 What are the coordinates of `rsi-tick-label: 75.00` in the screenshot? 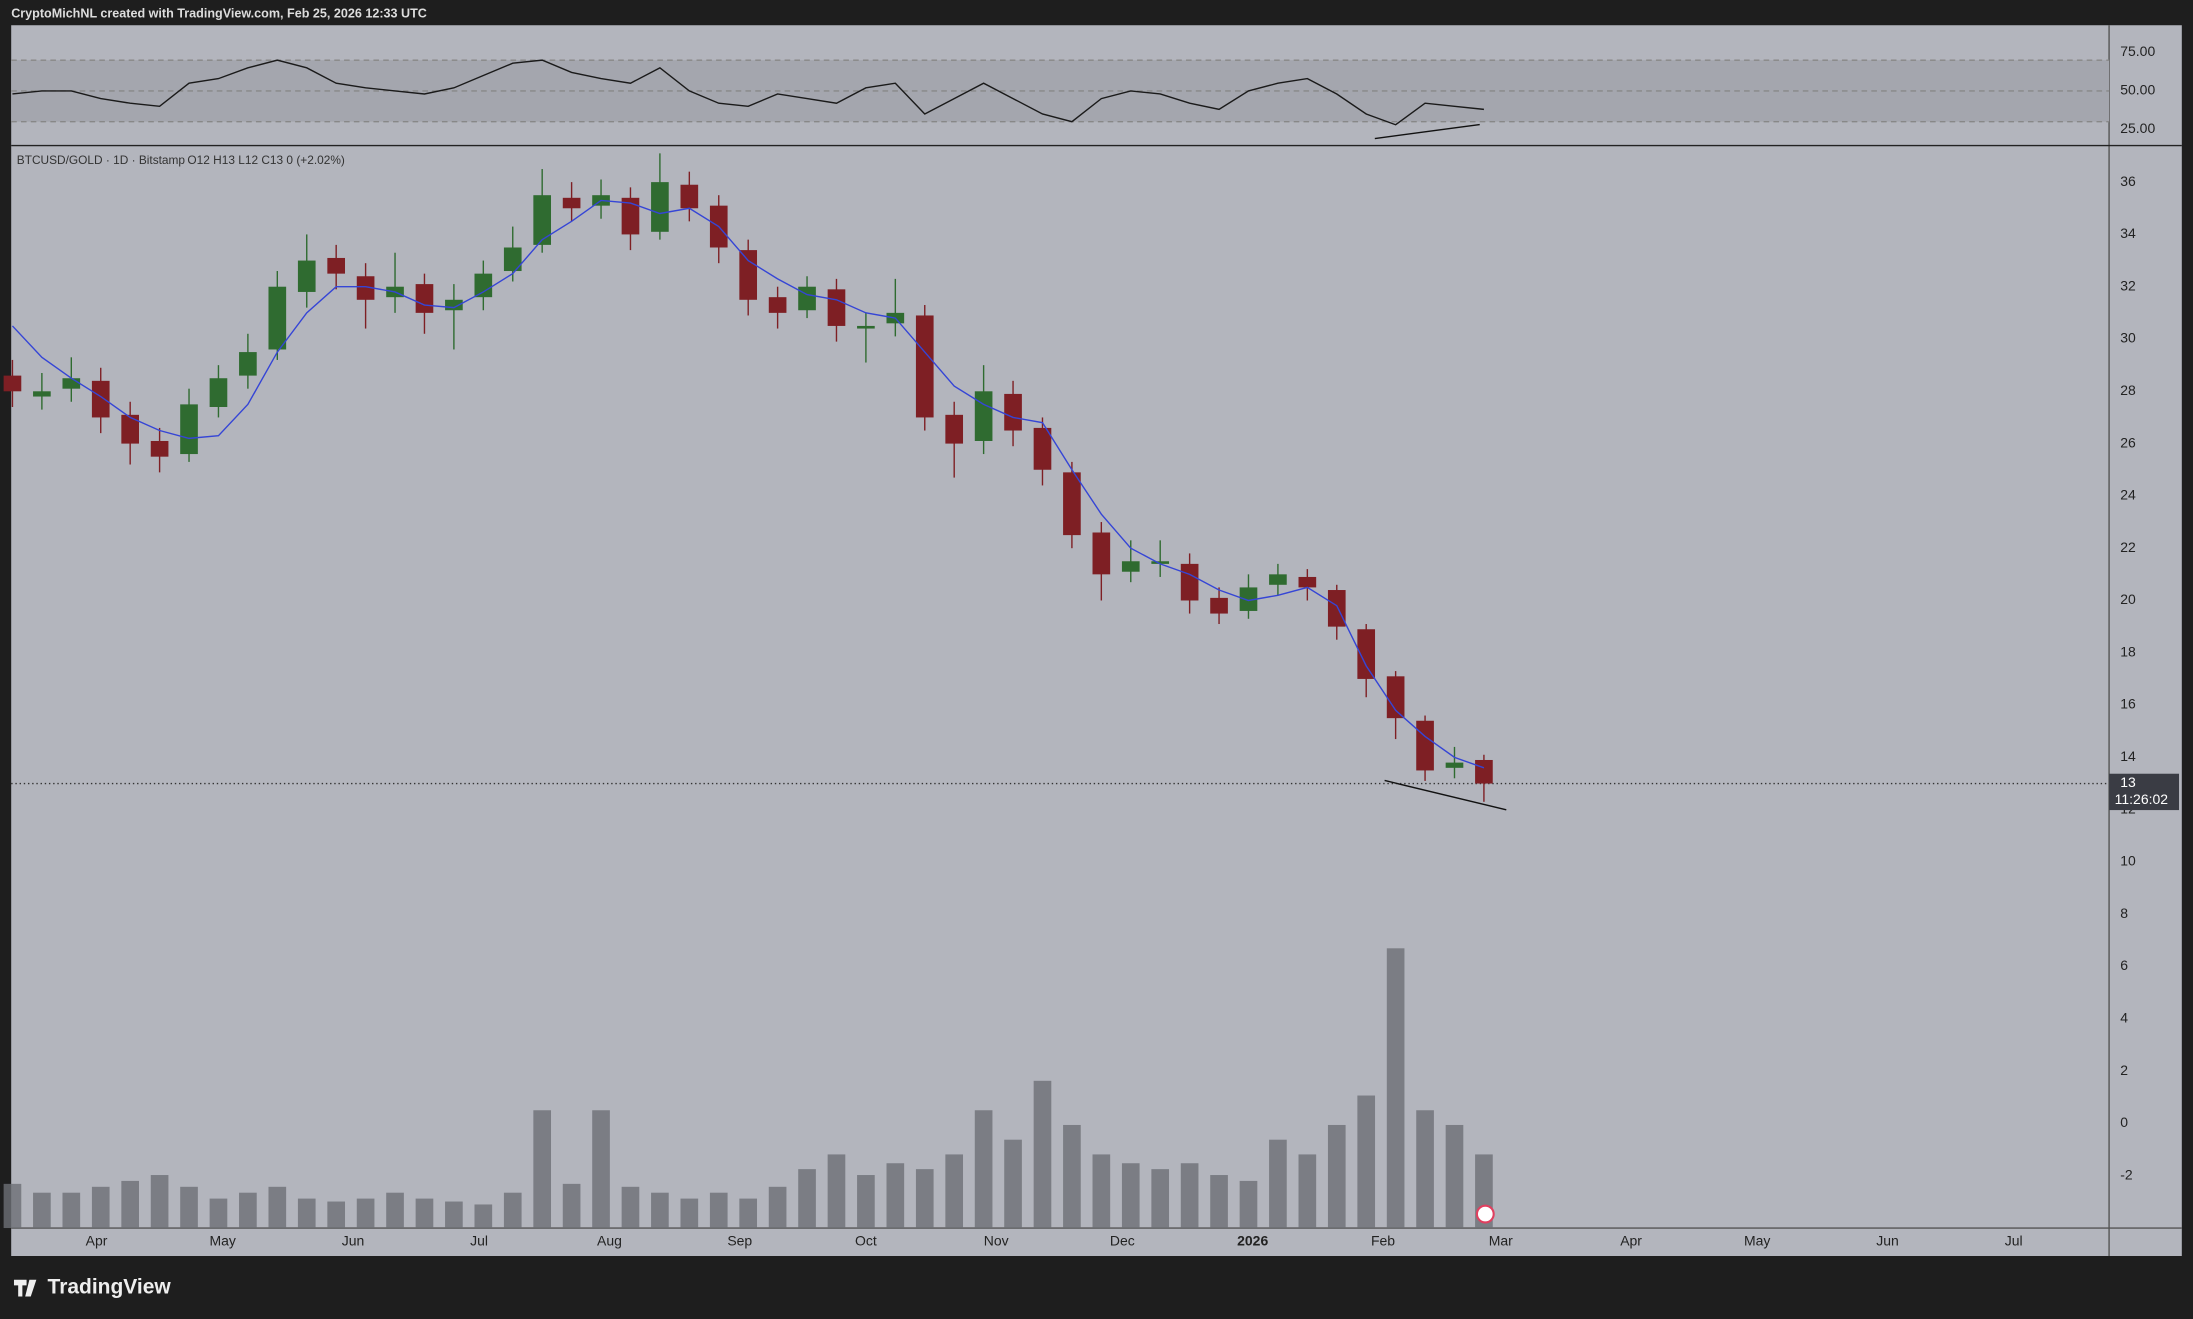 It's located at (2137, 51).